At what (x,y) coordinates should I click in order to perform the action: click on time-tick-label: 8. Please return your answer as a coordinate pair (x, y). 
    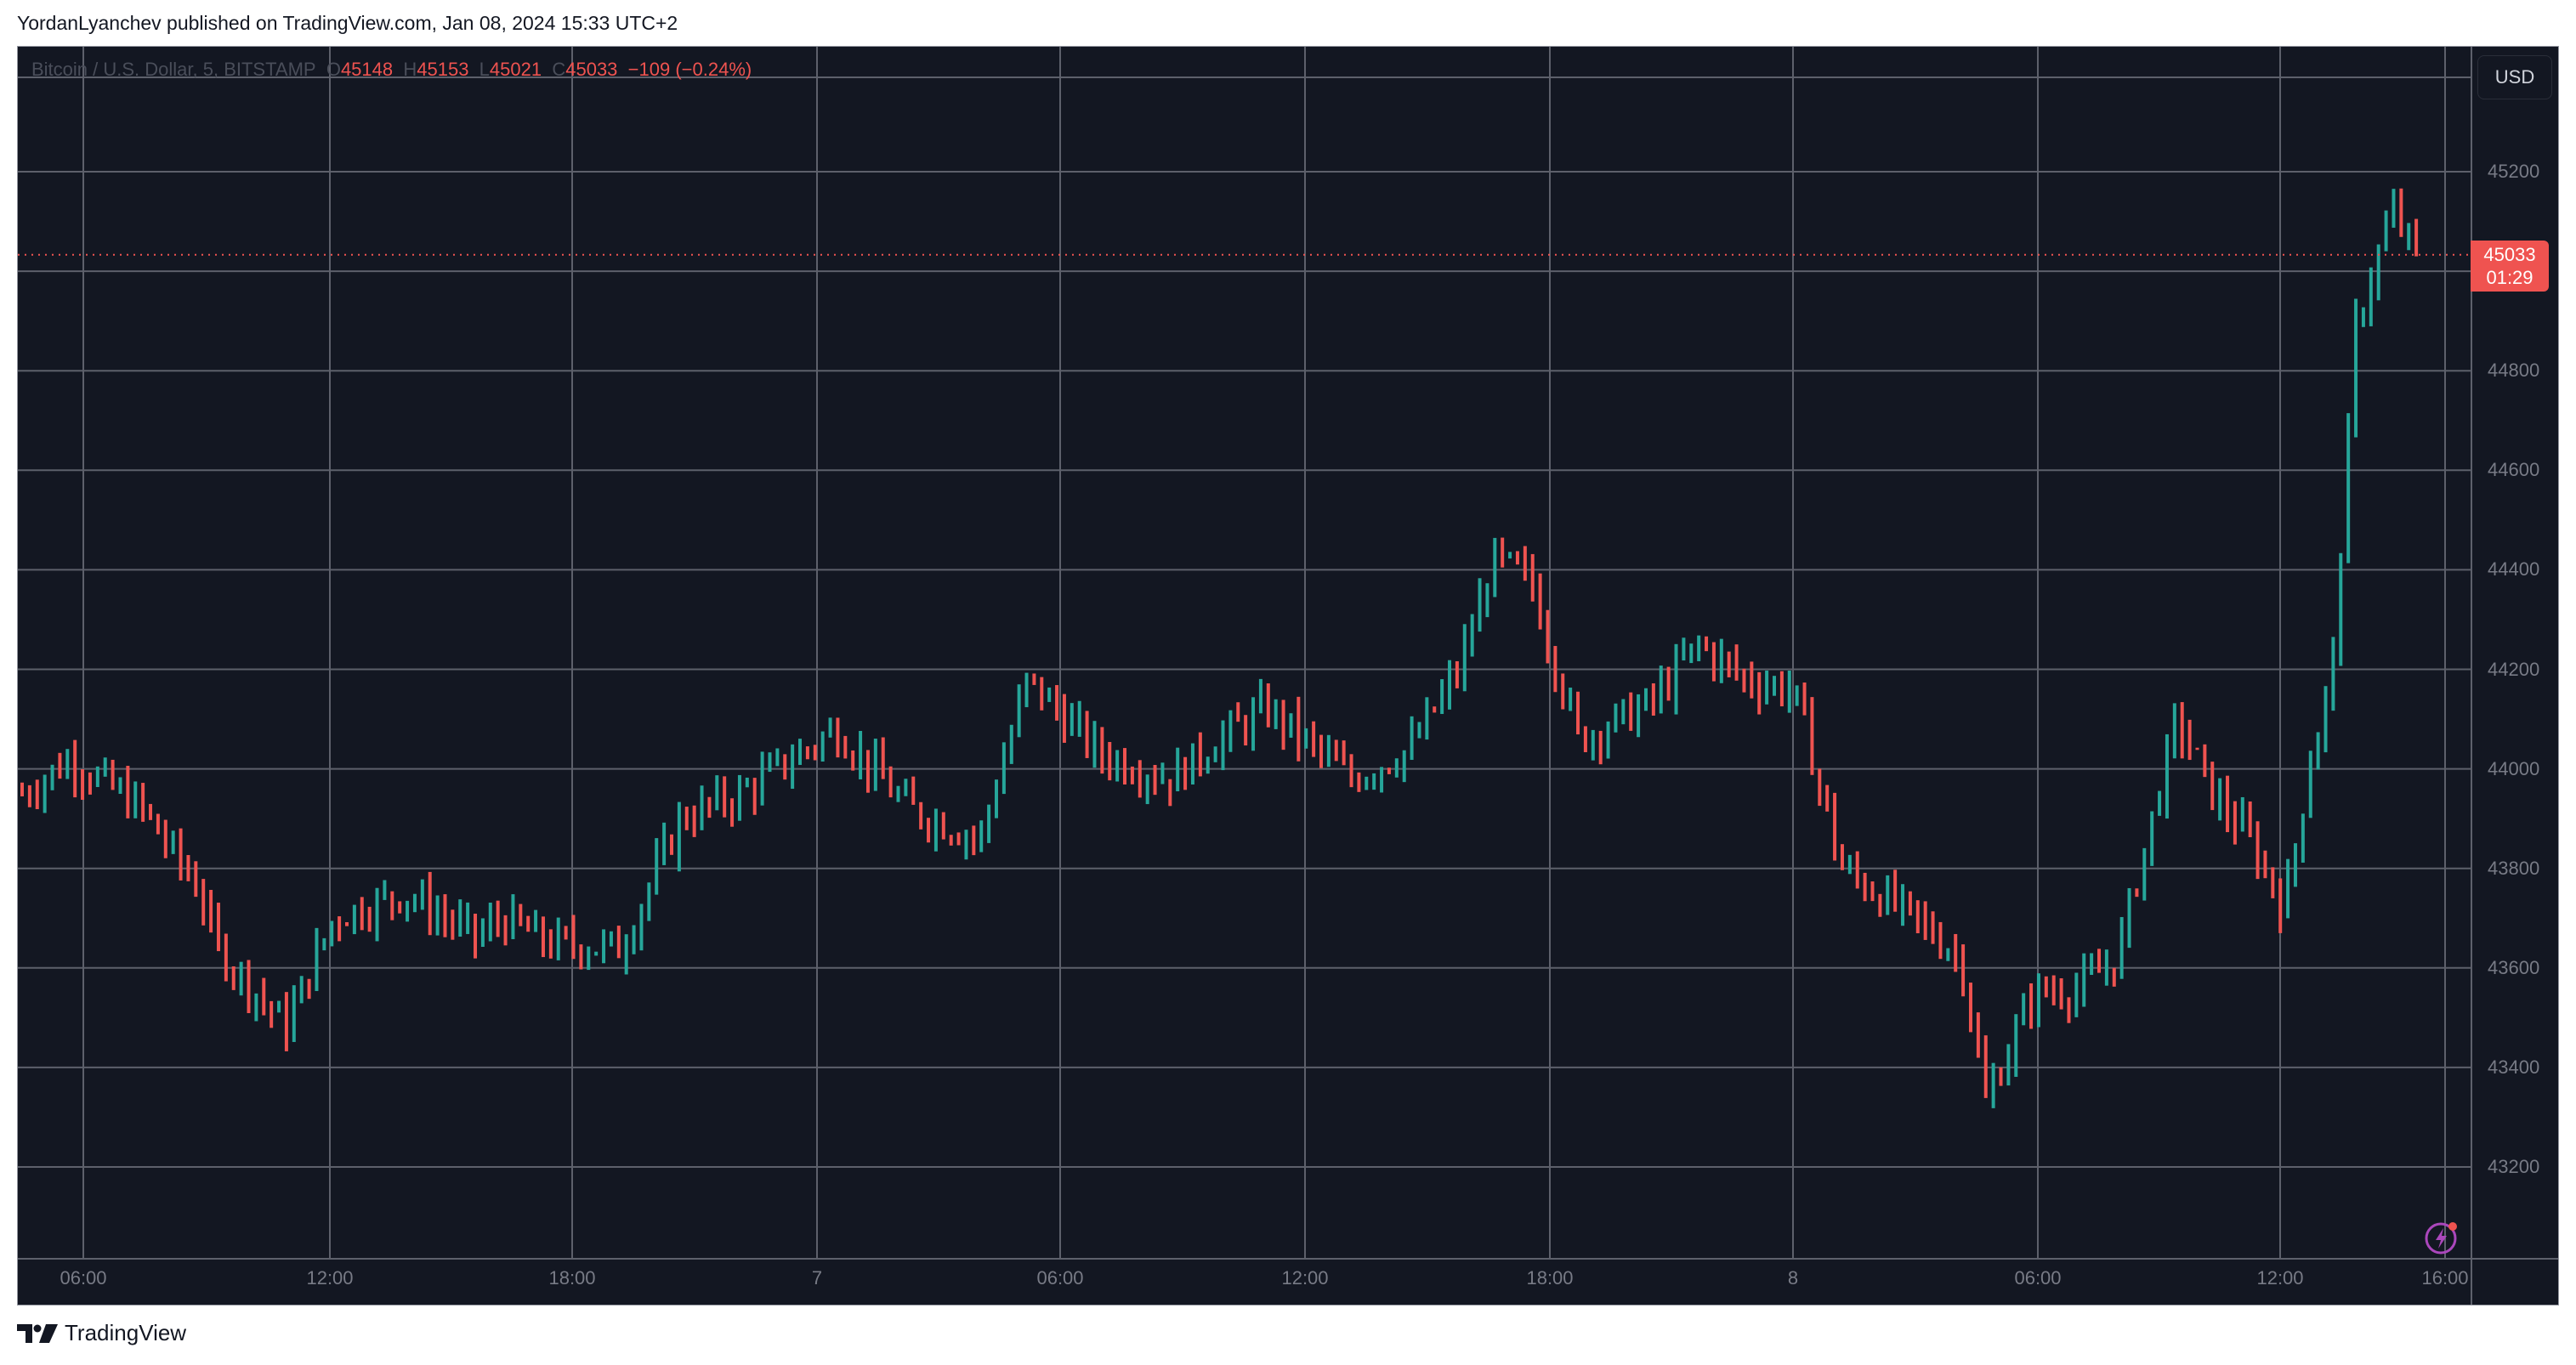
    Looking at the image, I should click on (1793, 1278).